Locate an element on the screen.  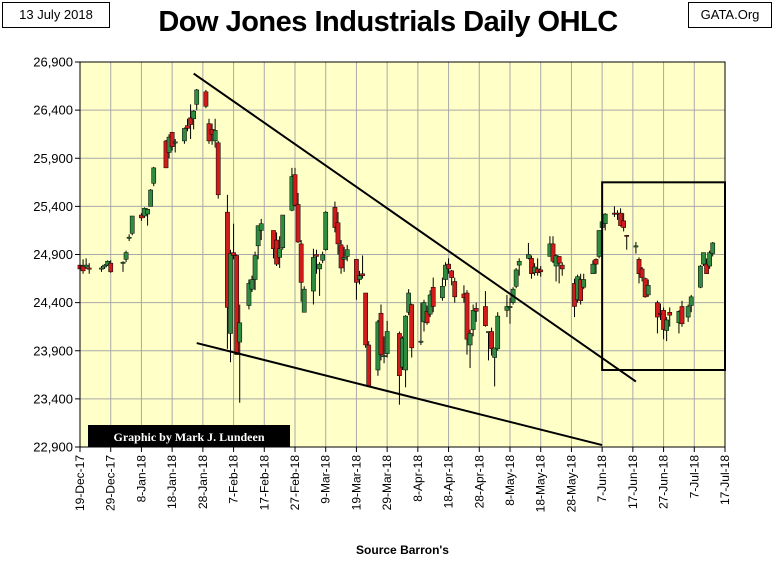
x-tick-label: 29-Dec-17 is located at coordinates (111, 483).